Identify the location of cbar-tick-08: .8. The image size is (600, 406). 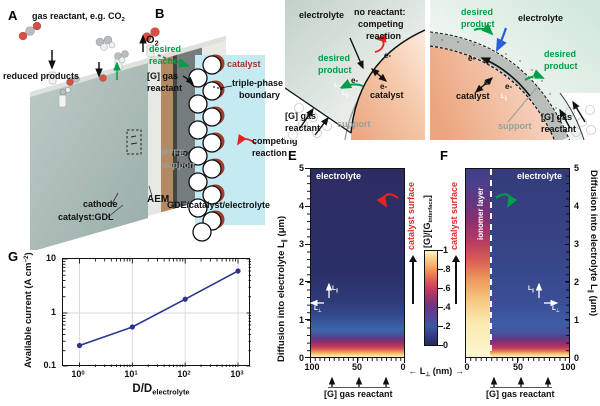
(447, 269).